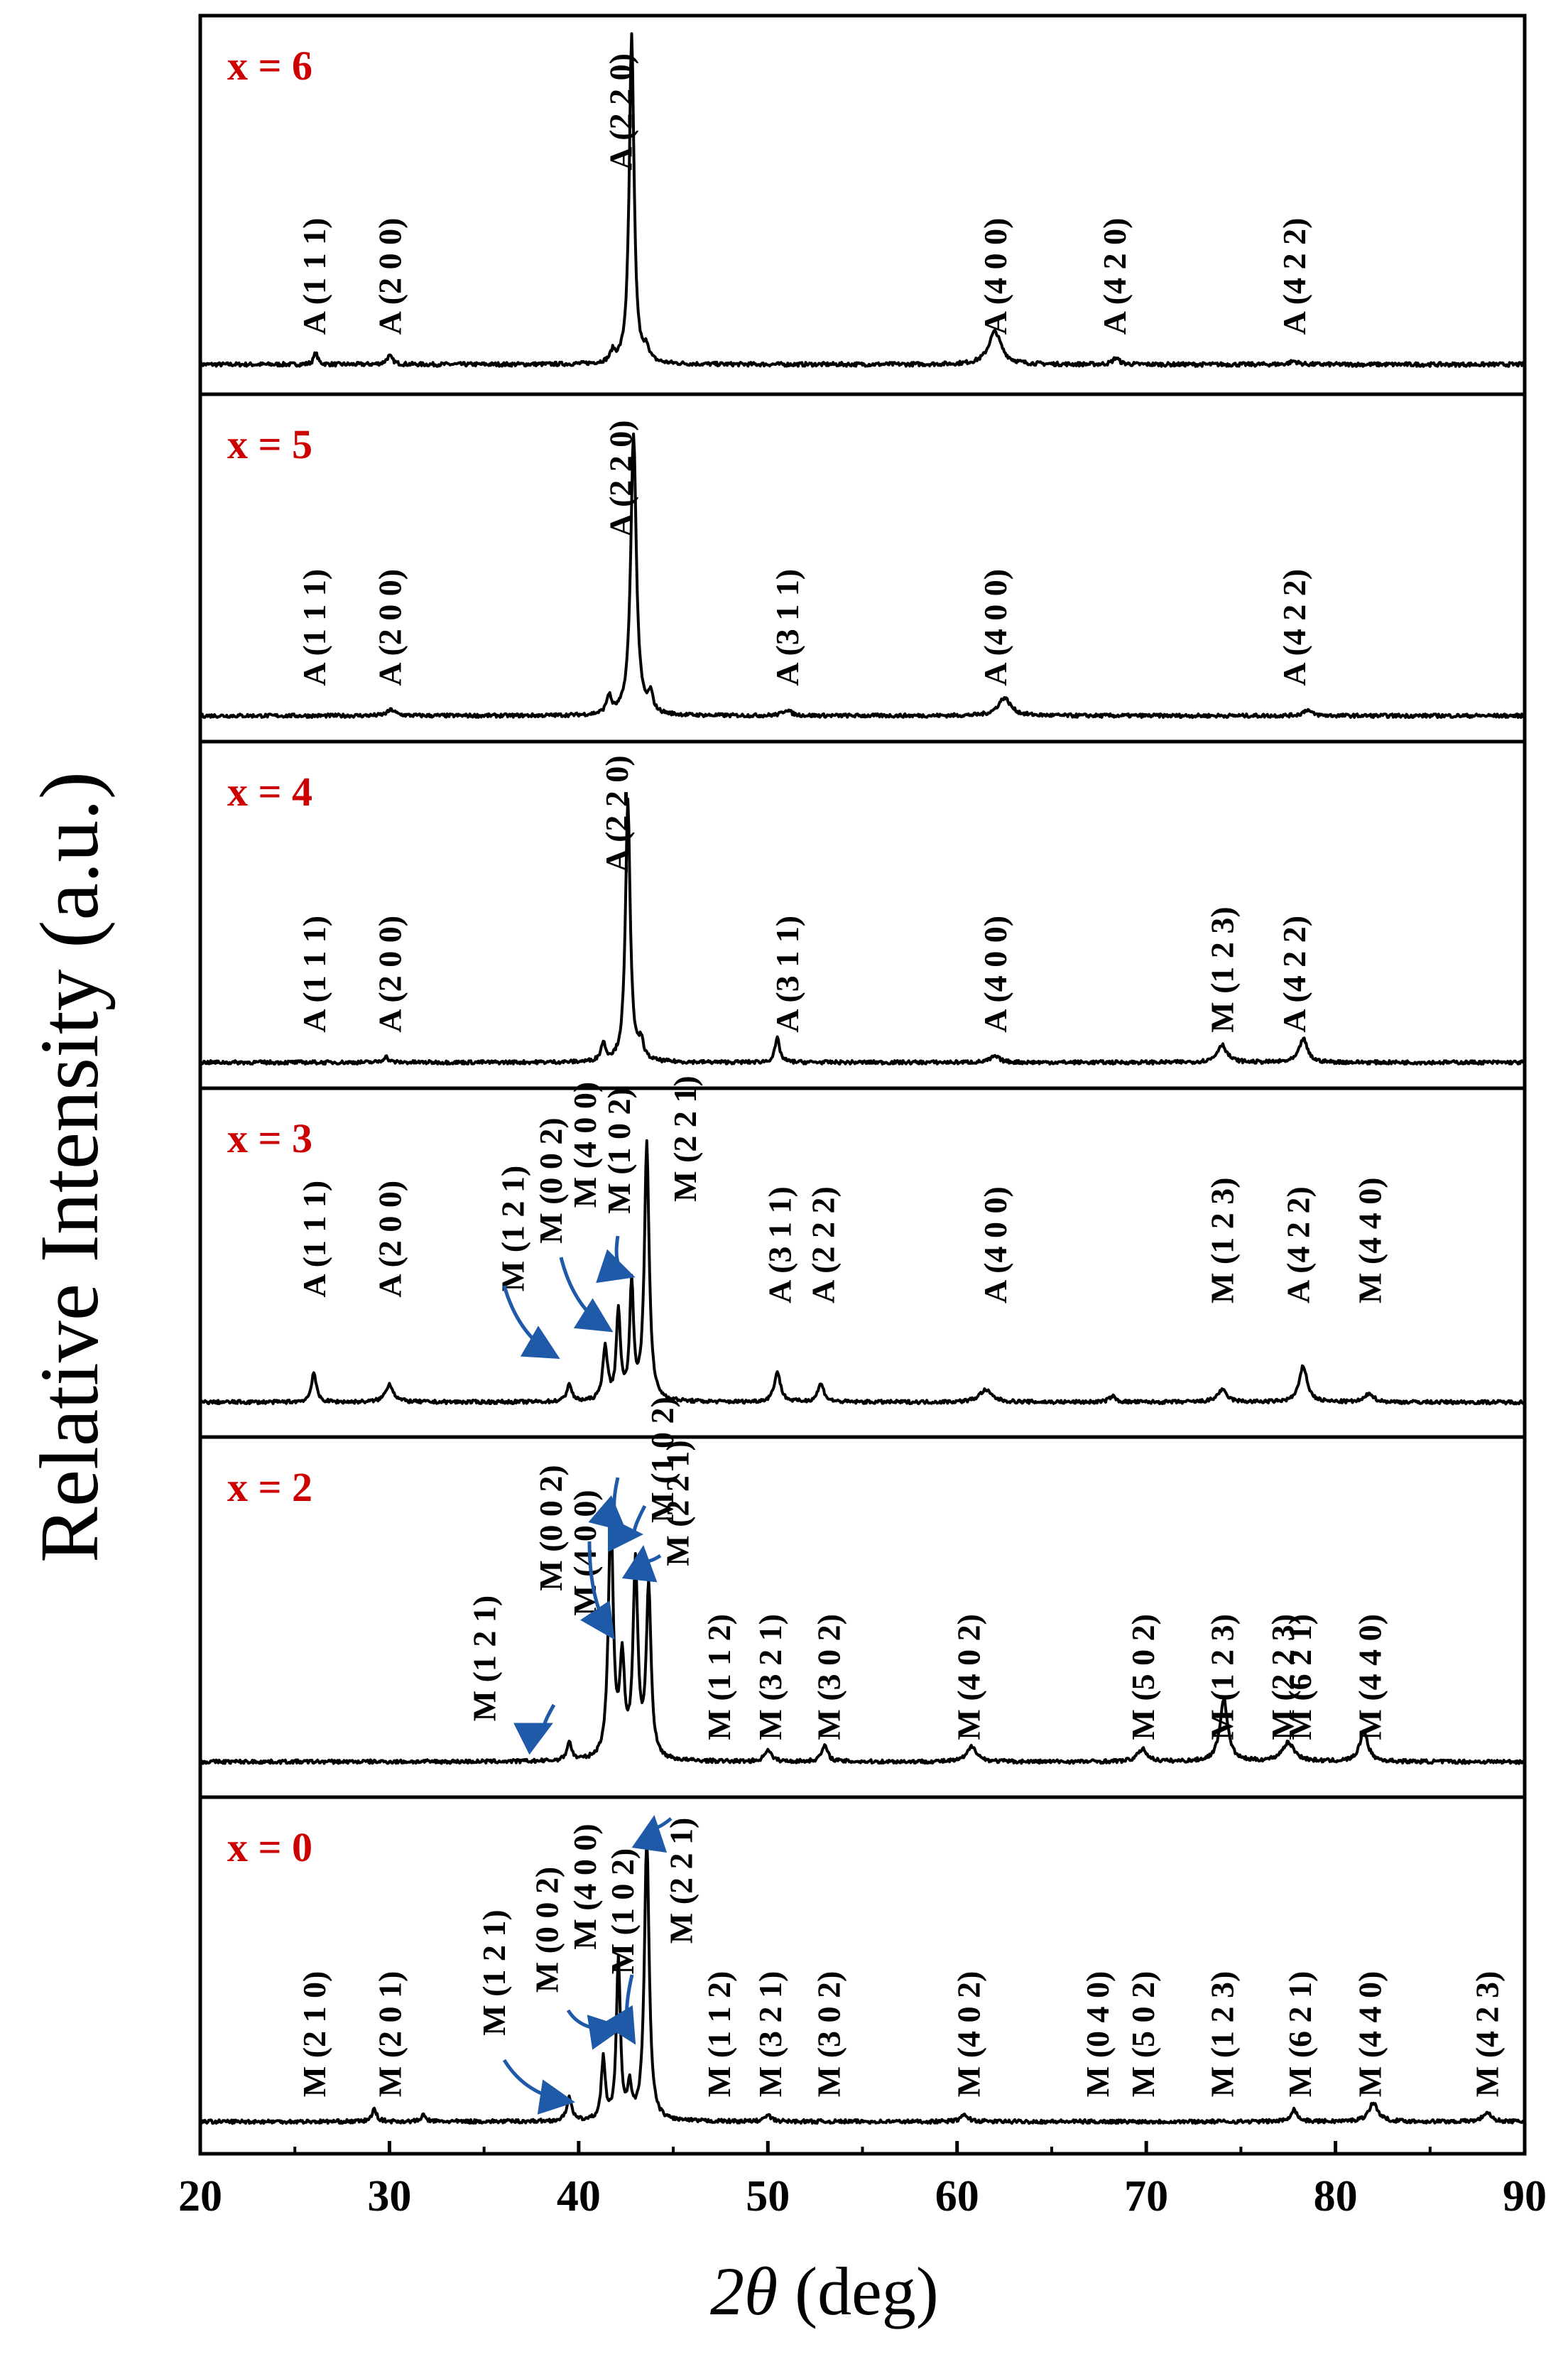 The image size is (1568, 2369). What do you see at coordinates (957, 2196) in the screenshot?
I see `x-tick-label: 60` at bounding box center [957, 2196].